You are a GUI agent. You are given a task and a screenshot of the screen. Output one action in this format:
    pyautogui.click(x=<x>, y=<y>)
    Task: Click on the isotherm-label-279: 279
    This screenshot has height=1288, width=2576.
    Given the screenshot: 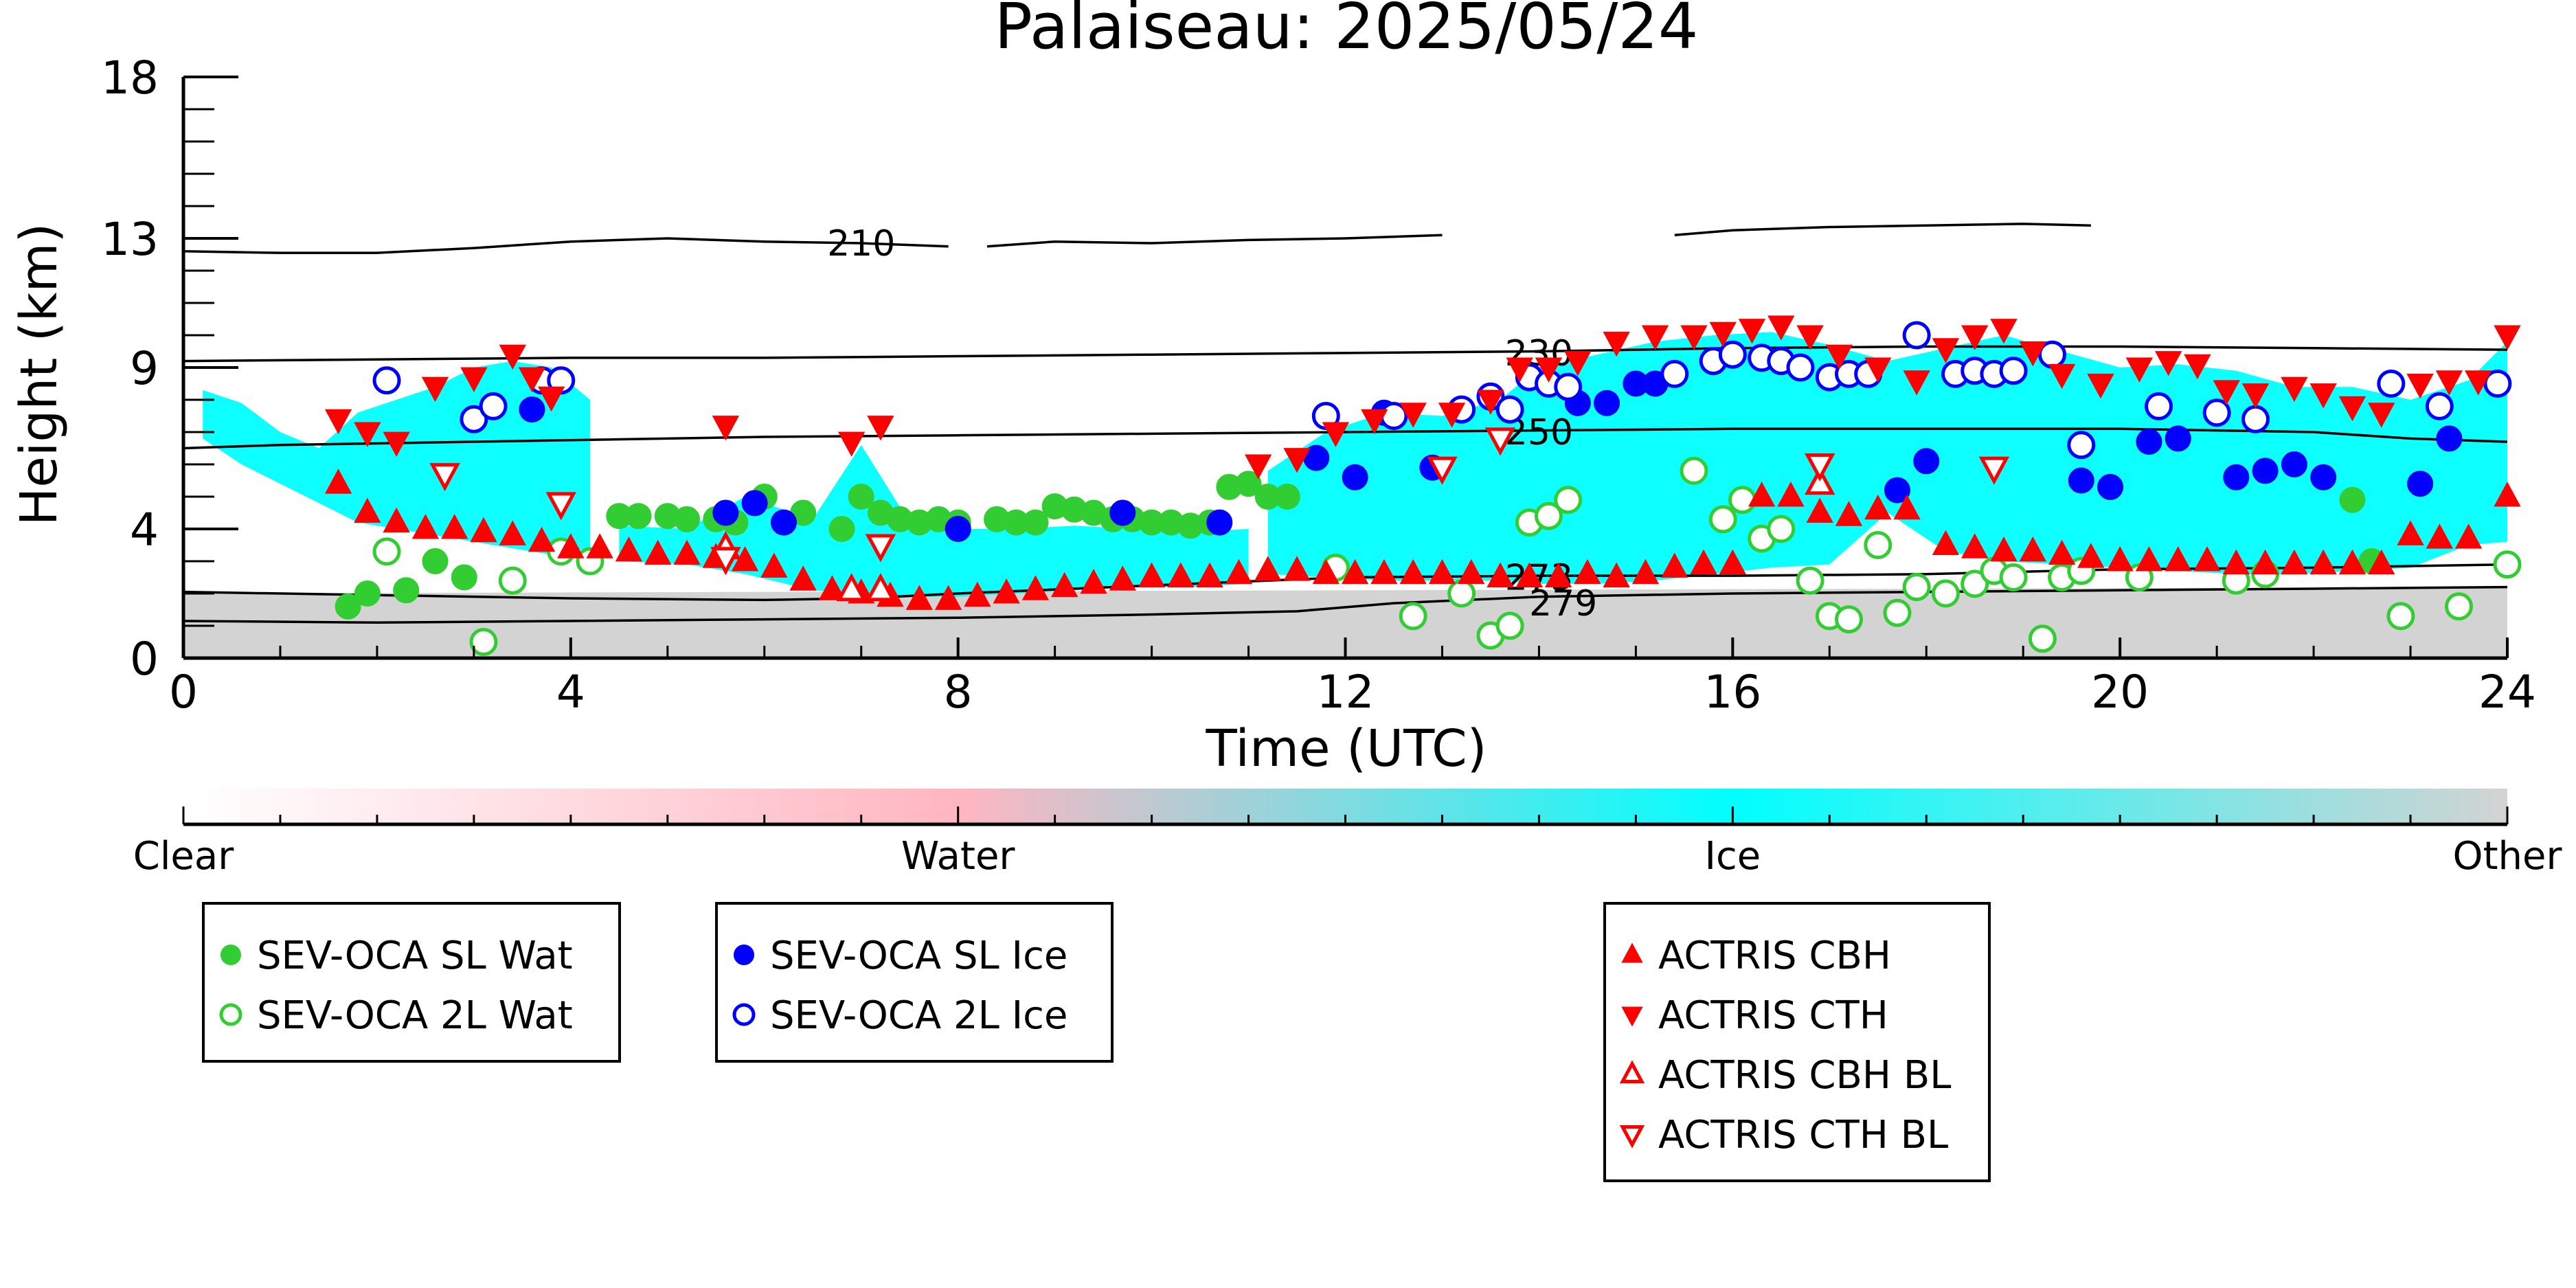 What is the action you would take?
    pyautogui.click(x=1563, y=603)
    